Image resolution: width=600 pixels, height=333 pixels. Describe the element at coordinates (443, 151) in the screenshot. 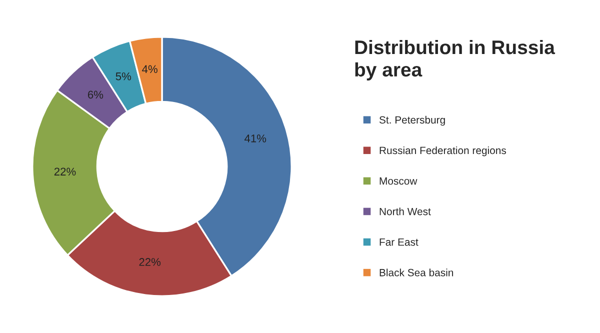

I see `legend-label: Russian Federation regions` at that location.